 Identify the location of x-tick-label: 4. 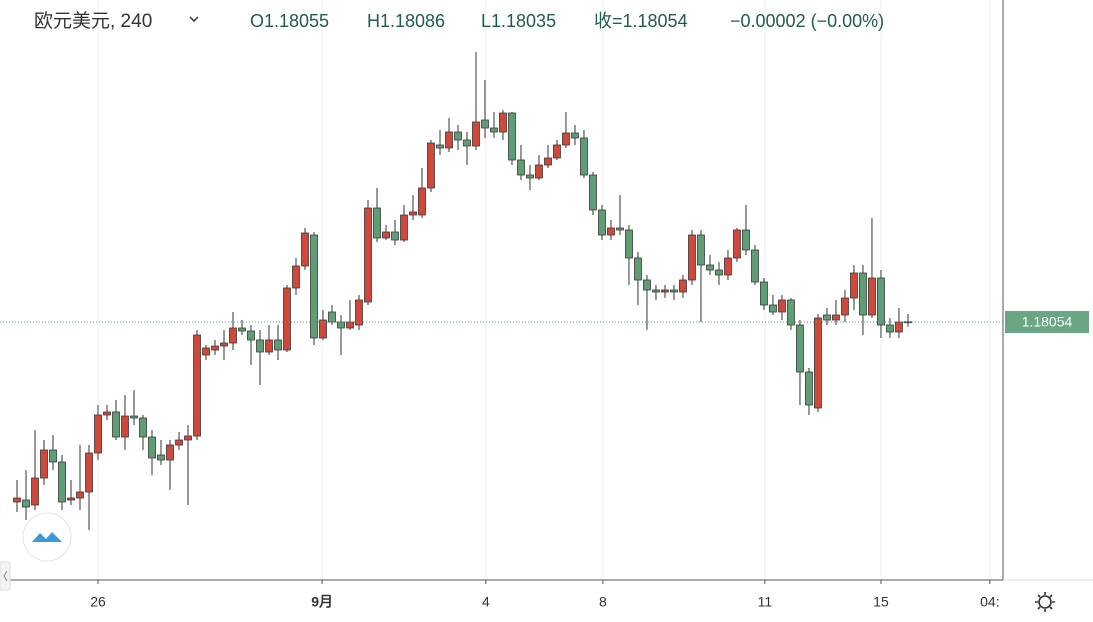
(486, 602).